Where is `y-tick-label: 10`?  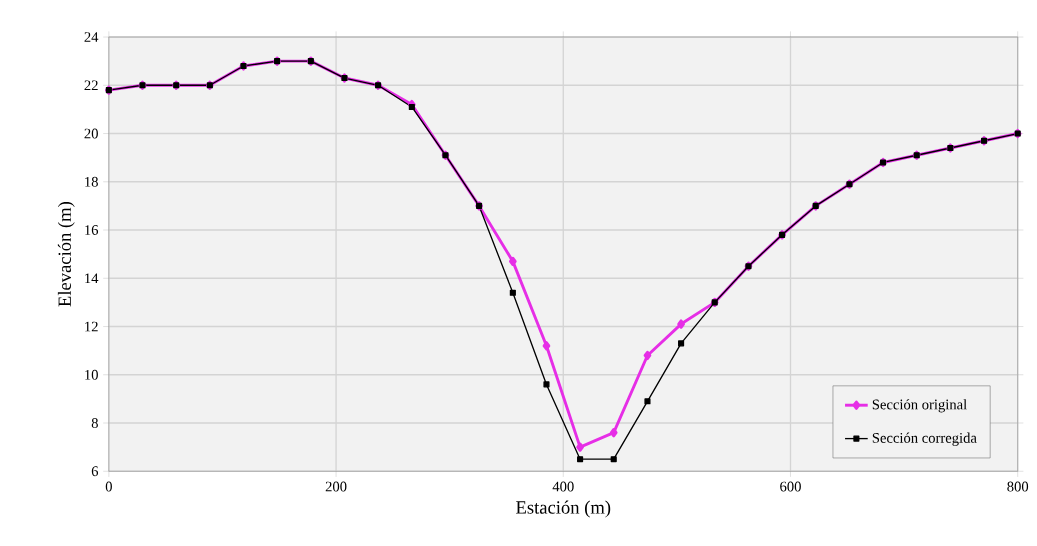 y-tick-label: 10 is located at coordinates (91, 374).